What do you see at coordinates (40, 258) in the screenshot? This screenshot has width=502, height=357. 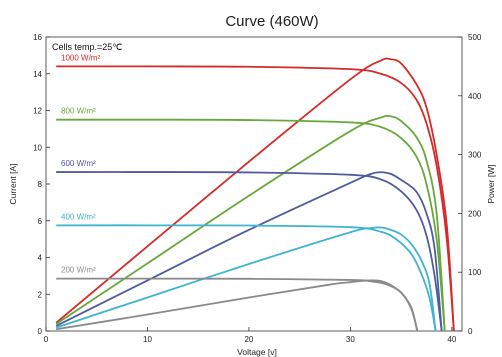 I see `left-axis-tick-label: 4` at bounding box center [40, 258].